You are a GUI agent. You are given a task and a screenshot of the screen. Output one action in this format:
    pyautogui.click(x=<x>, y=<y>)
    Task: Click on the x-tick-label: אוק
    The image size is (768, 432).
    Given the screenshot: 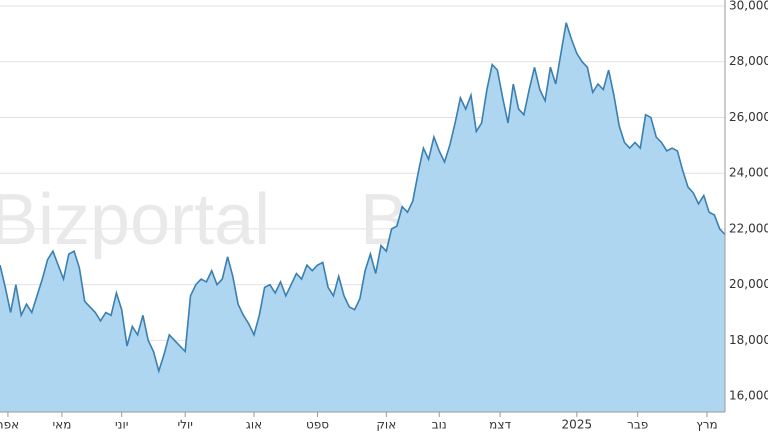 What is the action you would take?
    pyautogui.click(x=386, y=425)
    